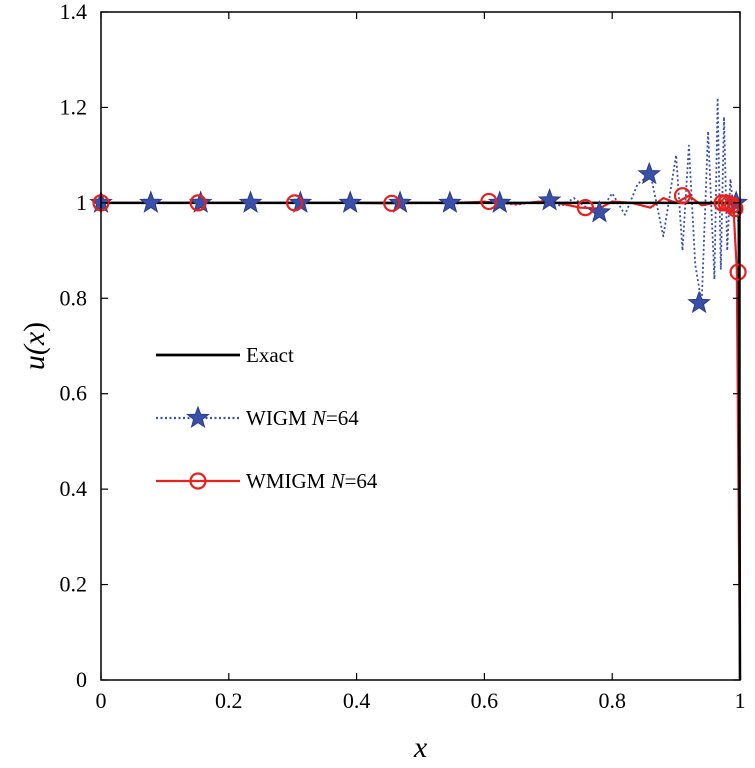  I want to click on y-axis-label-part: ), so click(34, 327).